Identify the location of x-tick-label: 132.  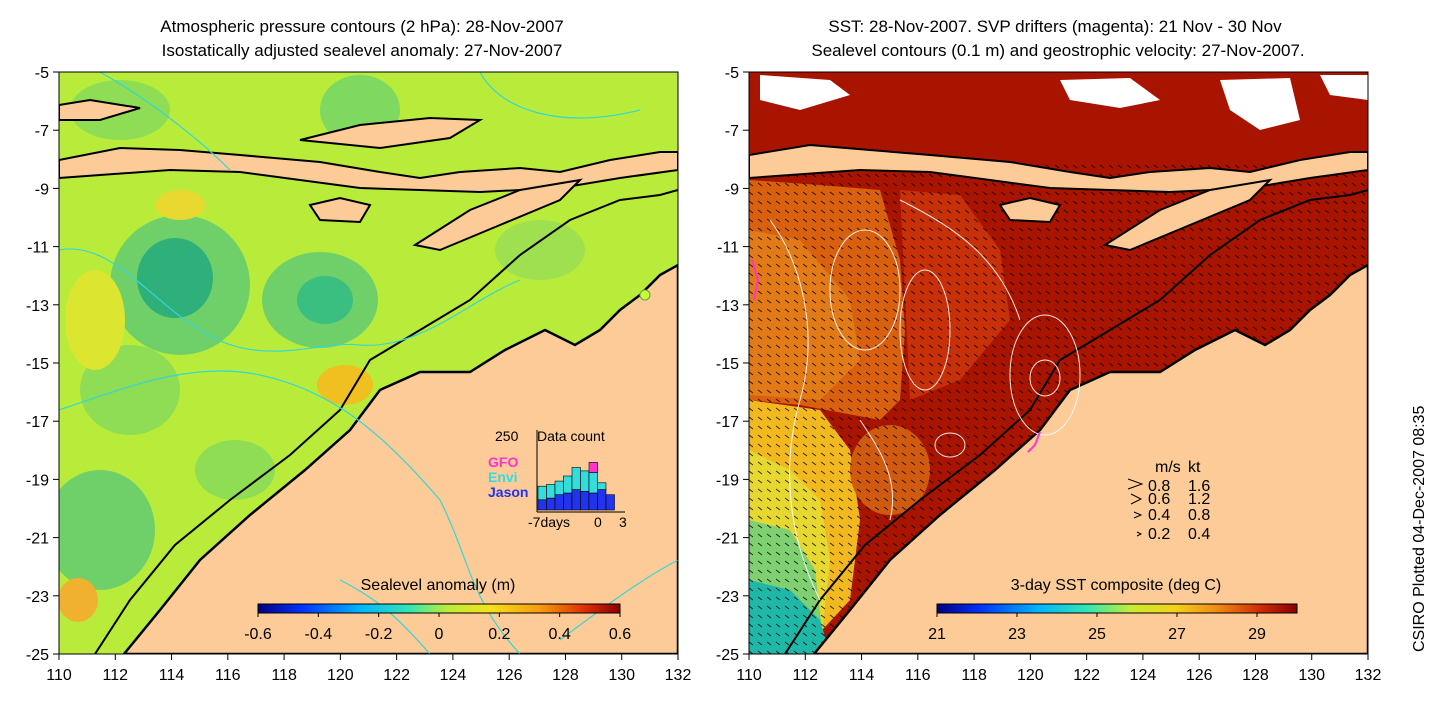
(678, 675).